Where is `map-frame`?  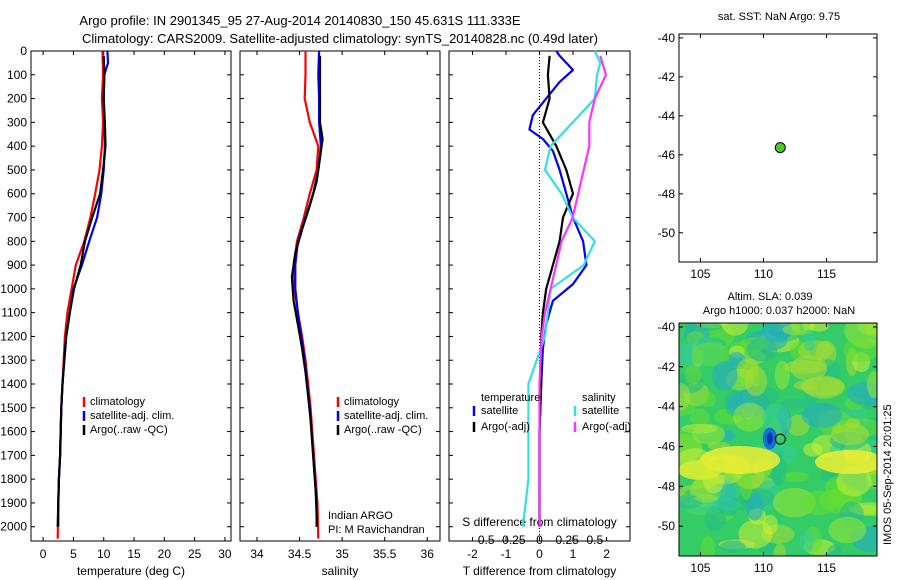 map-frame is located at coordinates (778, 148).